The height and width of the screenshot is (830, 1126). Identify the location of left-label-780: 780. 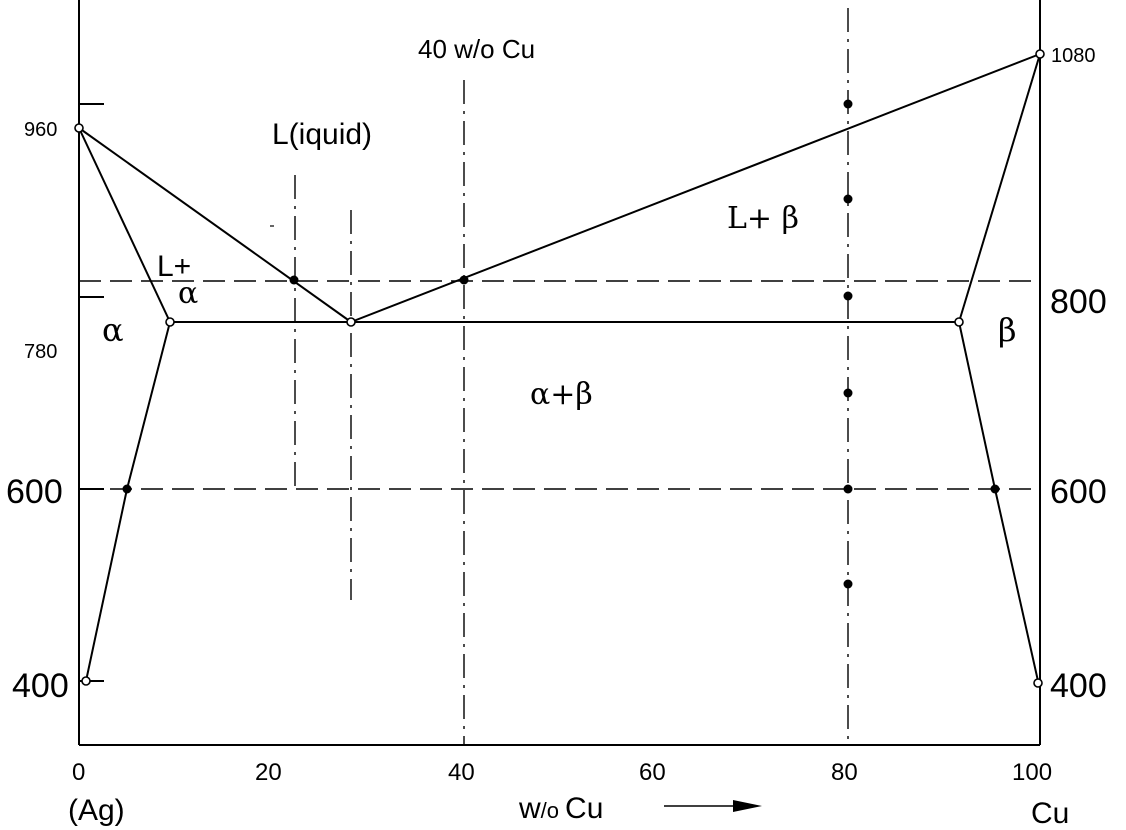
(40, 352).